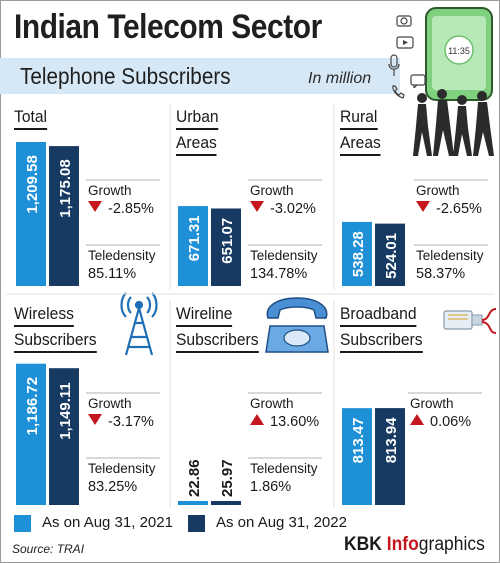 This screenshot has height=563, width=500. Describe the element at coordinates (131, 209) in the screenshot. I see `growth-percent: -2.85%` at that location.